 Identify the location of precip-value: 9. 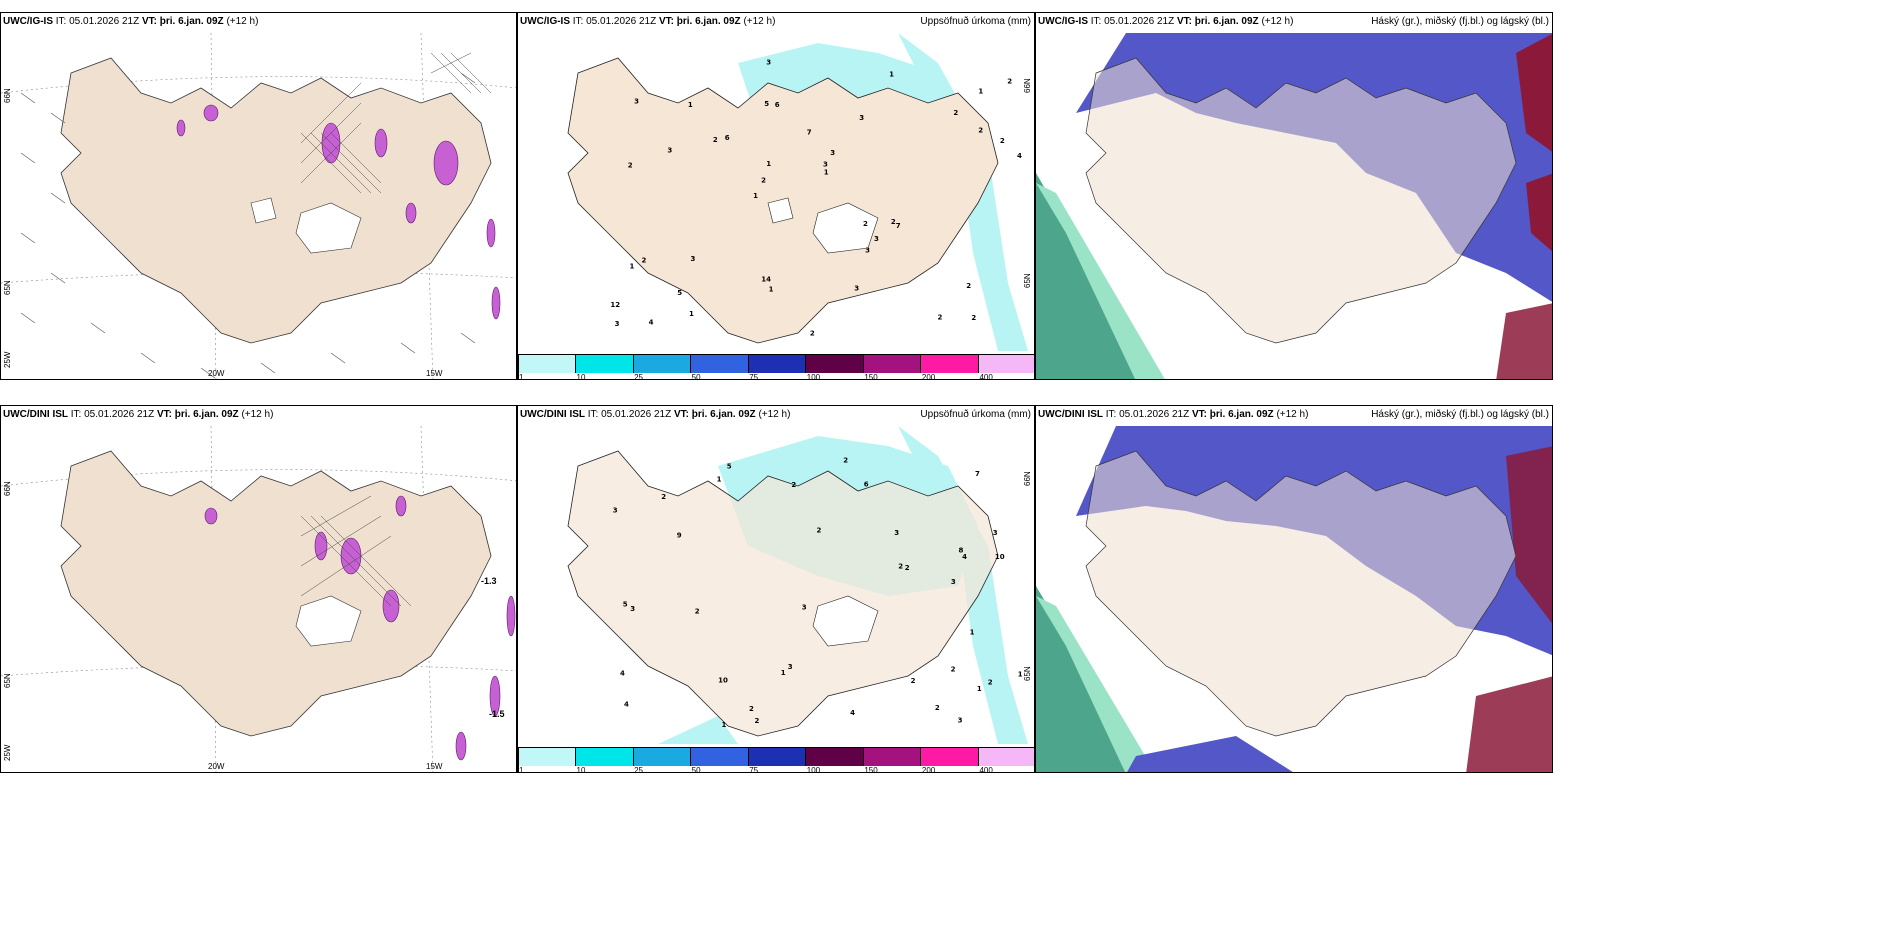
(679, 535).